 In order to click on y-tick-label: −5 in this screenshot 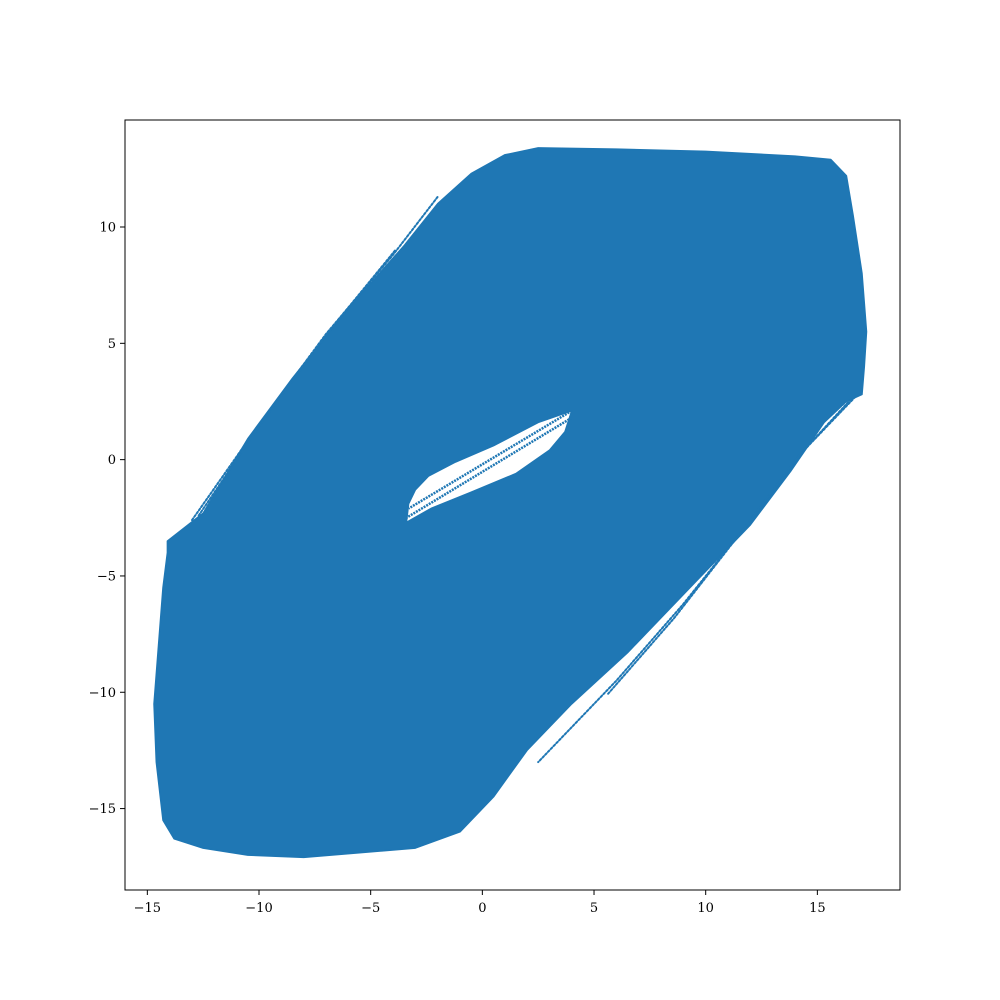, I will do `click(106, 576)`.